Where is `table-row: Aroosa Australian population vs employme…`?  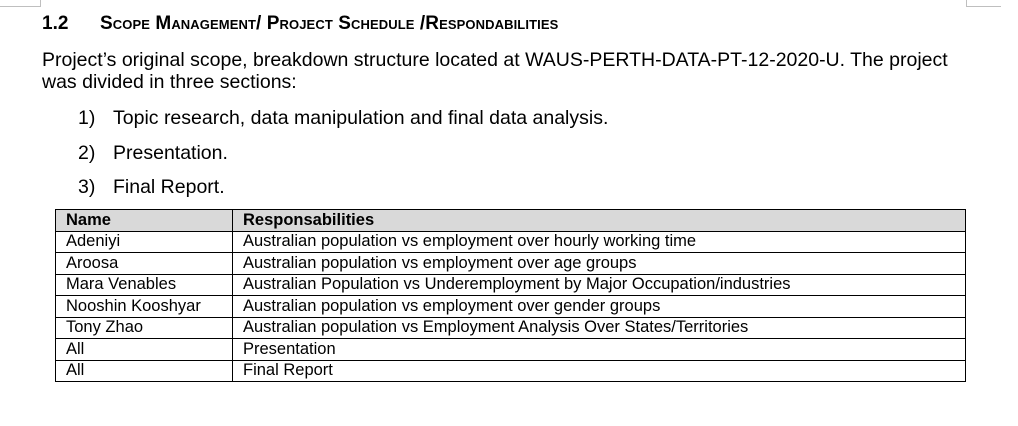
table-row: Aroosa Australian population vs employme… is located at coordinates (510, 263).